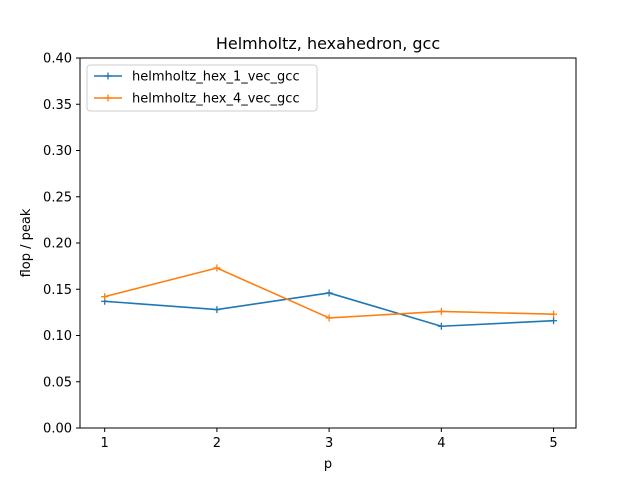  What do you see at coordinates (57, 59) in the screenshot?
I see `y-tick-label: 0.40` at bounding box center [57, 59].